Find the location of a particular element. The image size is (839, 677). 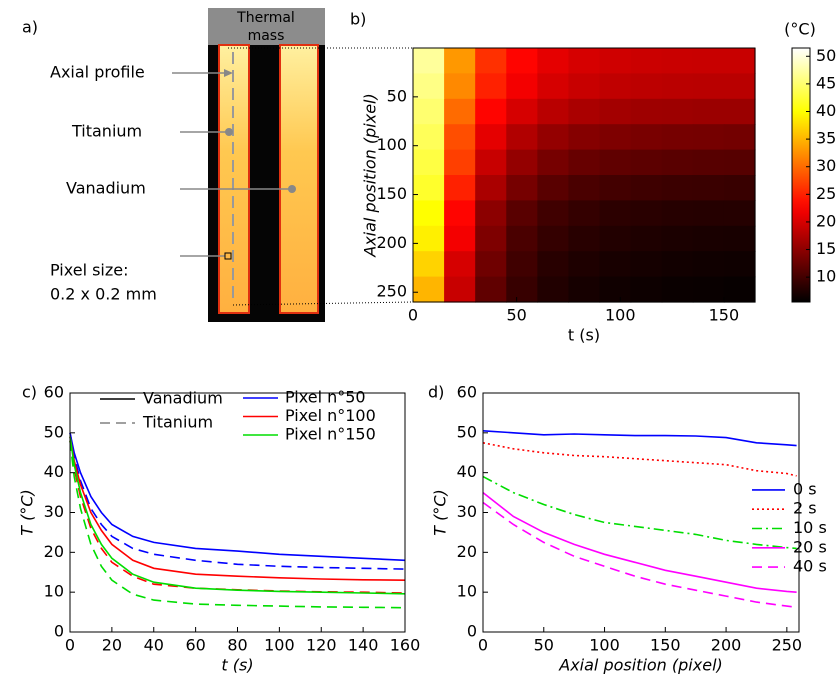

panel-label: d) is located at coordinates (436, 392).